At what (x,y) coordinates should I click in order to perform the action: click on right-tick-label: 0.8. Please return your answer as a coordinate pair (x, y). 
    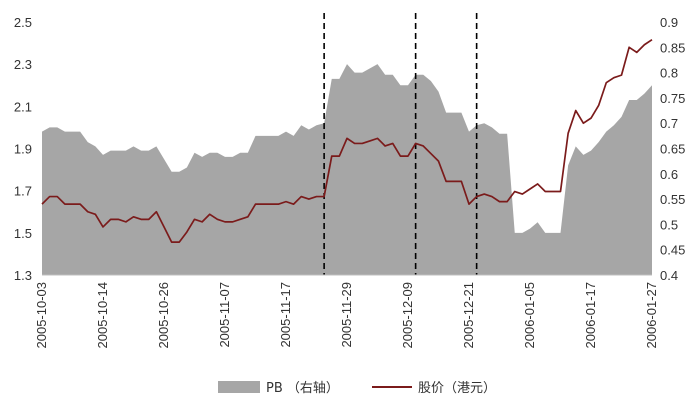
    Looking at the image, I should click on (669, 73).